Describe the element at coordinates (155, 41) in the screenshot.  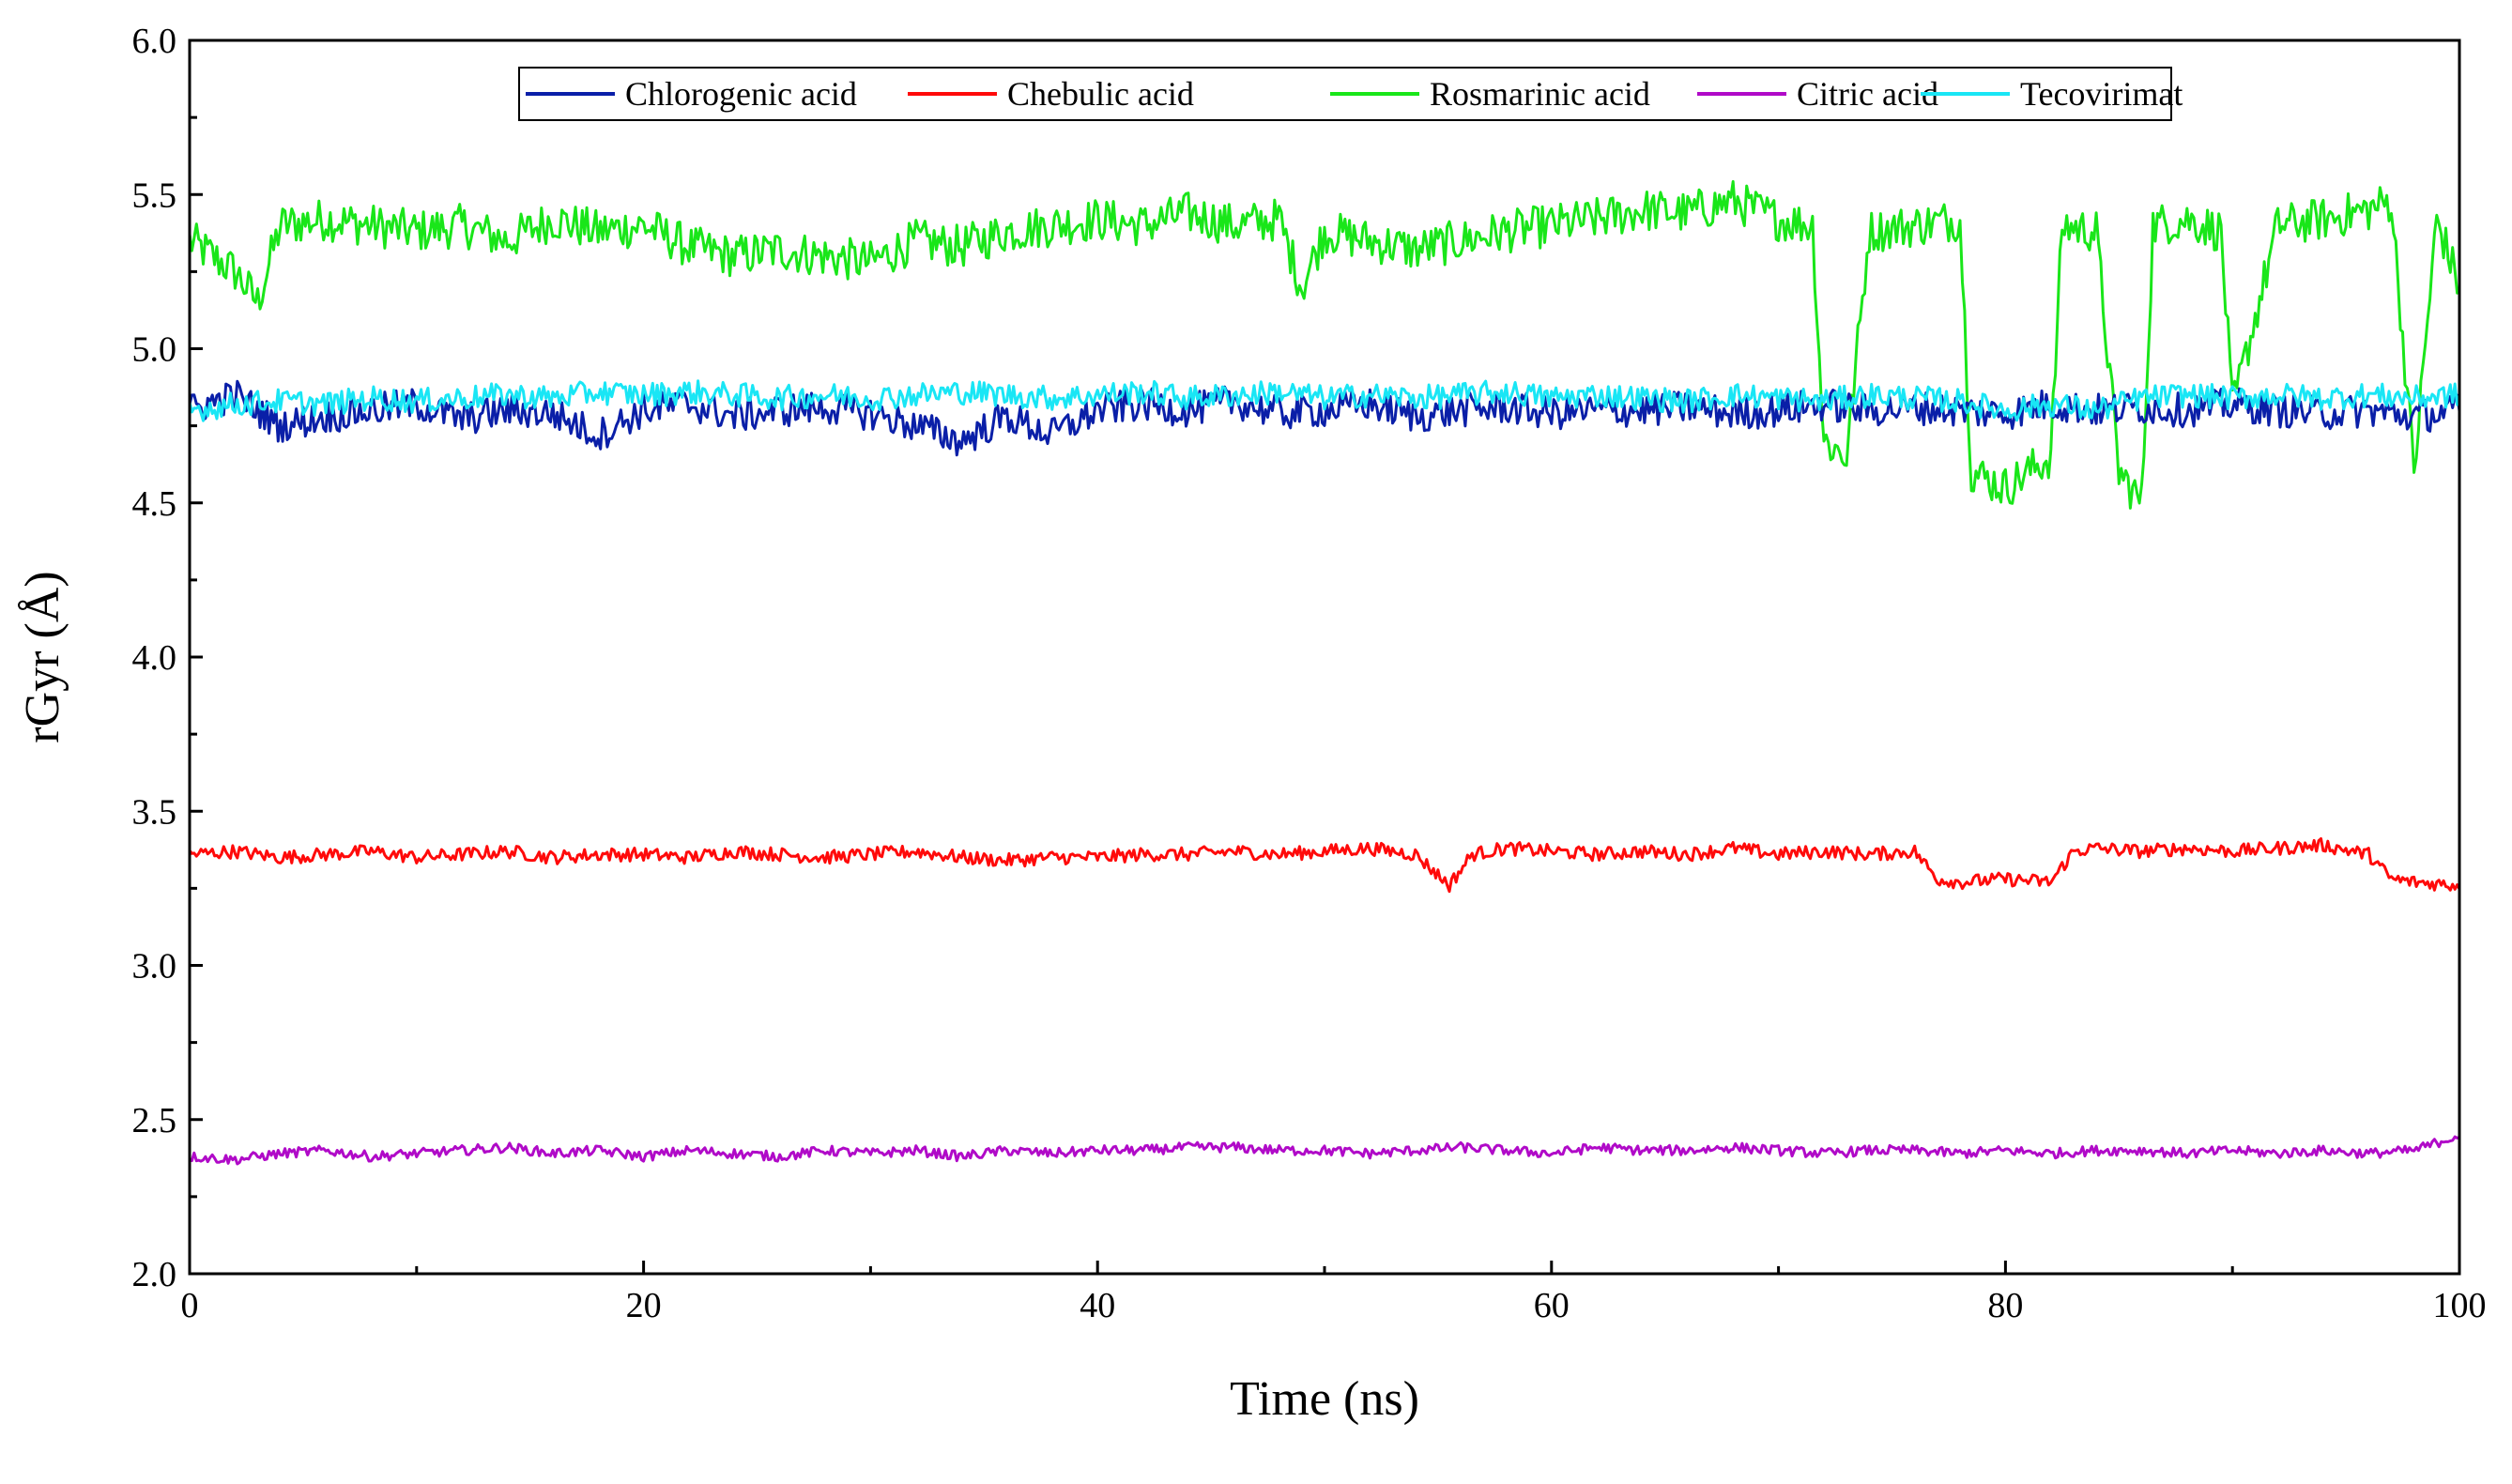
I see `y-tick-label: 6.0` at that location.